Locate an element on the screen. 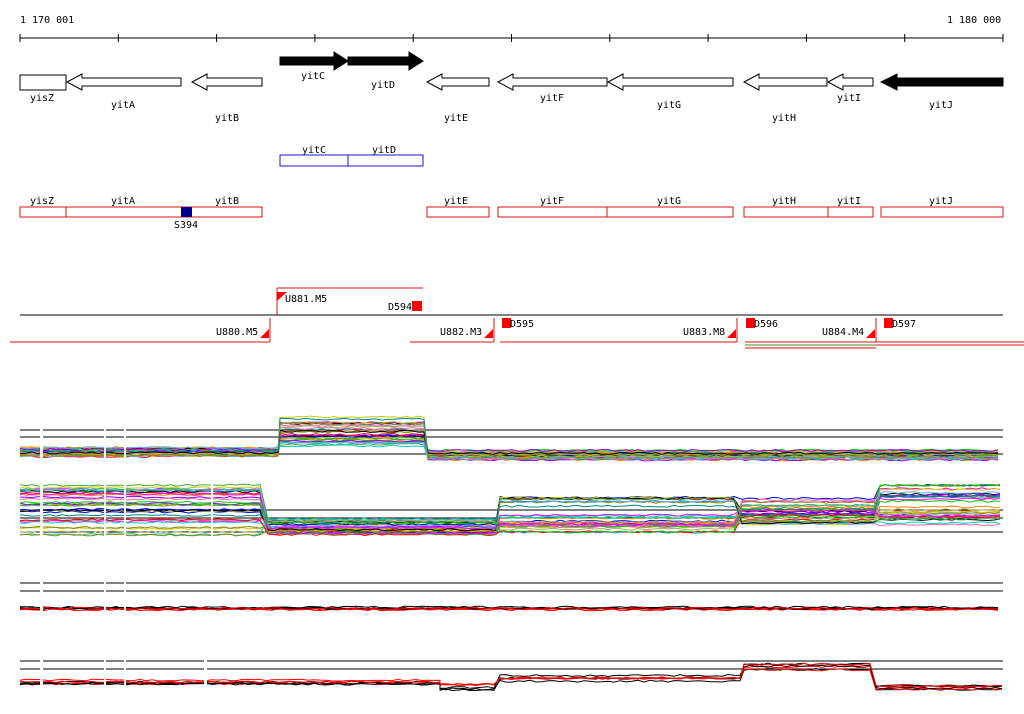 This screenshot has height=714, width=1024. terminator-D597 is located at coordinates (888, 323).